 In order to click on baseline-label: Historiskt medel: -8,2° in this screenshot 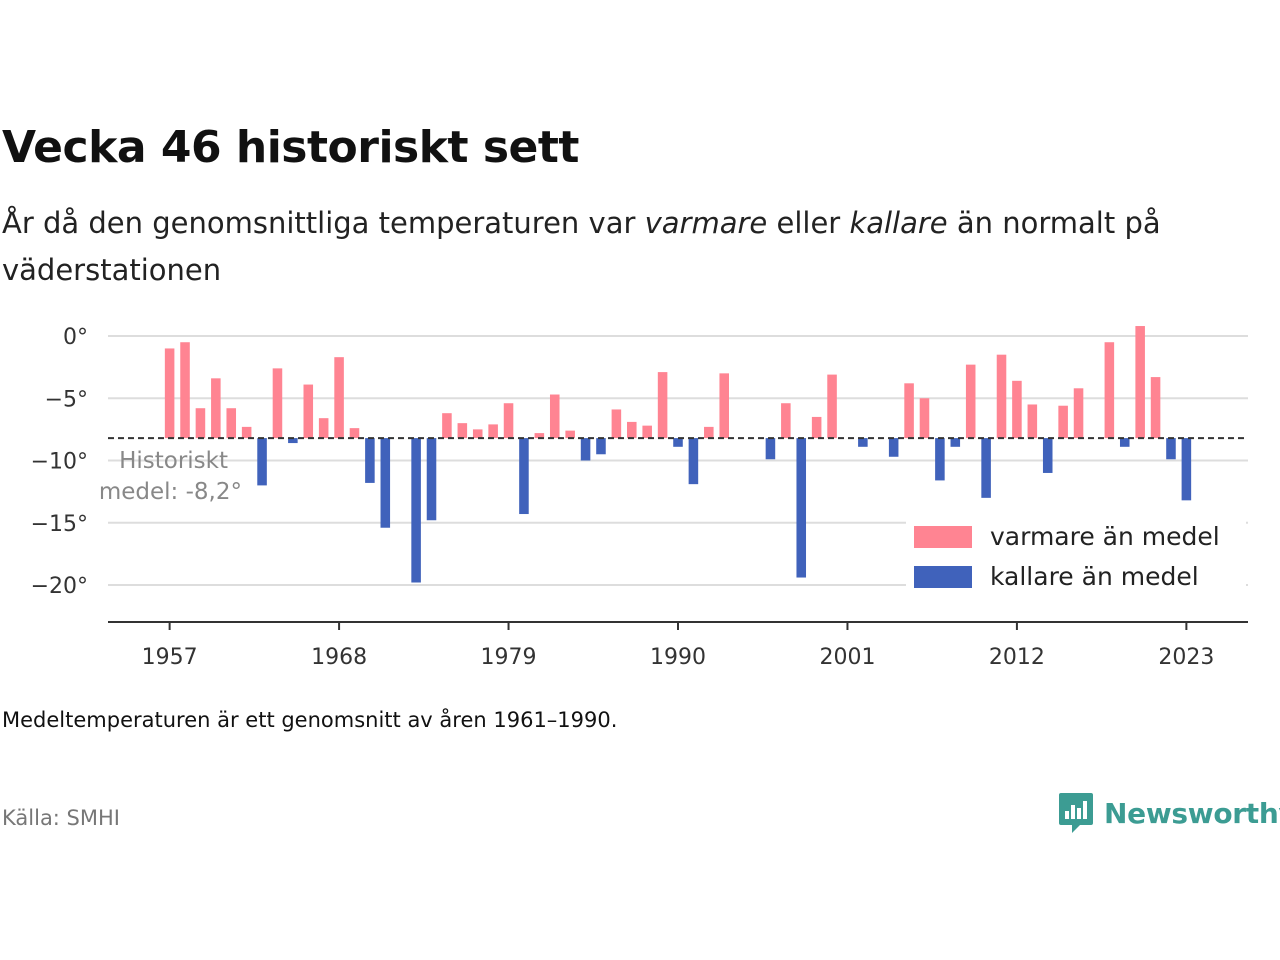, I will do `click(170, 476)`.